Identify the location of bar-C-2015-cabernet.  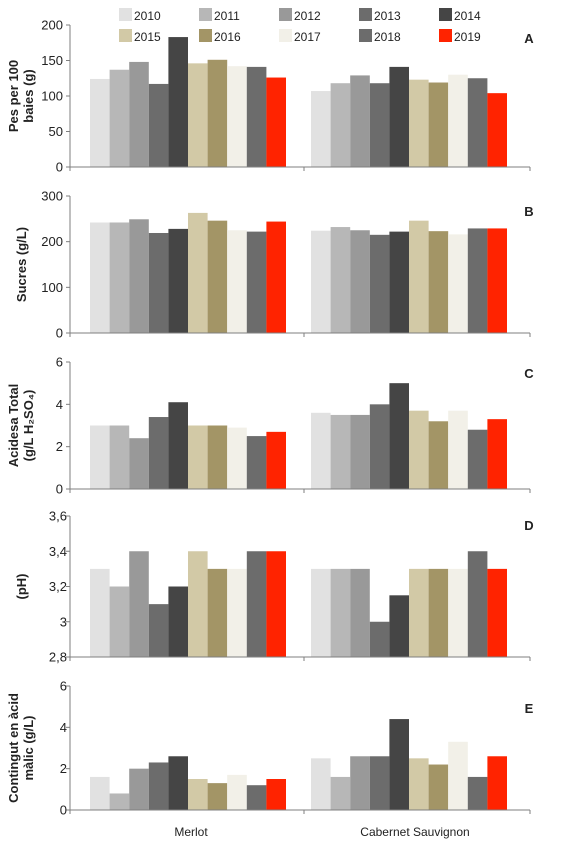
(419, 449).